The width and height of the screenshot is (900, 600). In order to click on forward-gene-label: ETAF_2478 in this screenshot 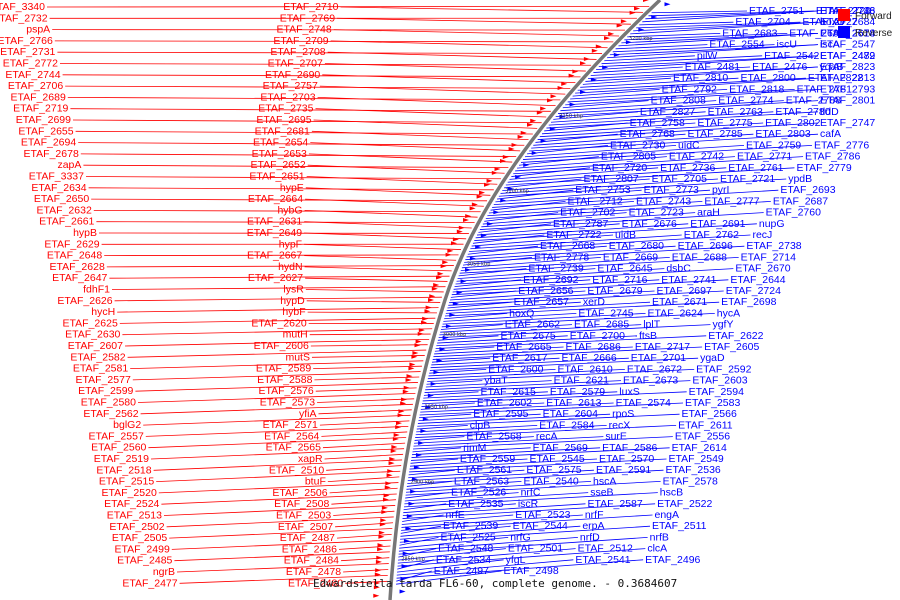, I will do `click(313, 572)`.